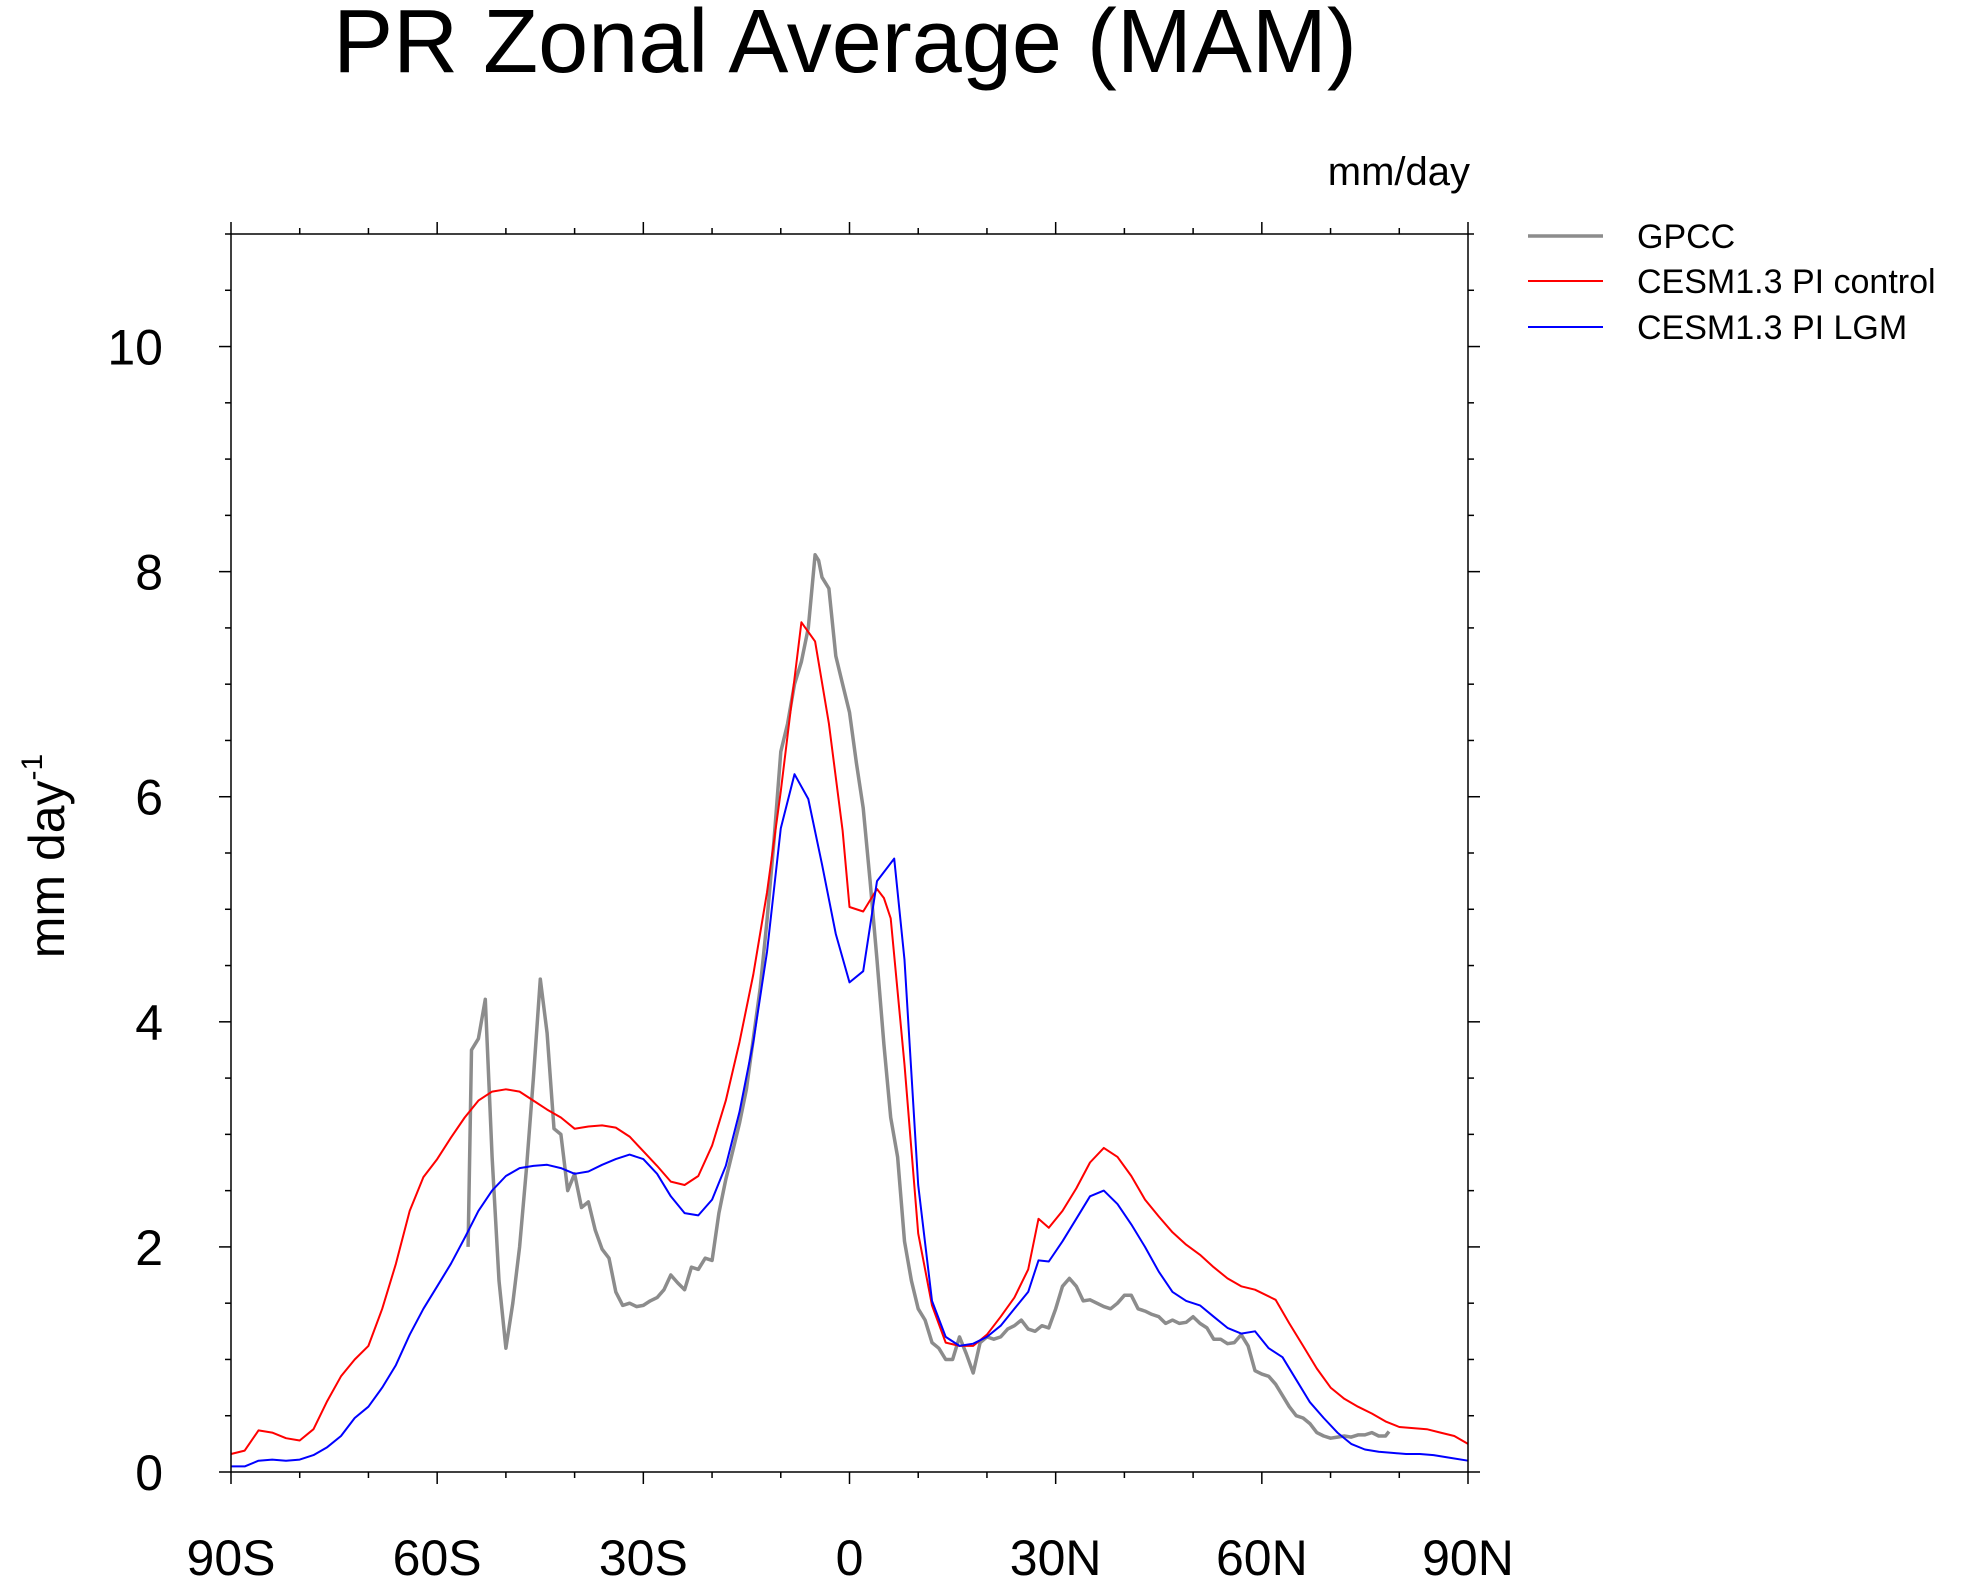  What do you see at coordinates (135, 910) in the screenshot?
I see `y-tick-labels: 0 2 4 6 8 10` at bounding box center [135, 910].